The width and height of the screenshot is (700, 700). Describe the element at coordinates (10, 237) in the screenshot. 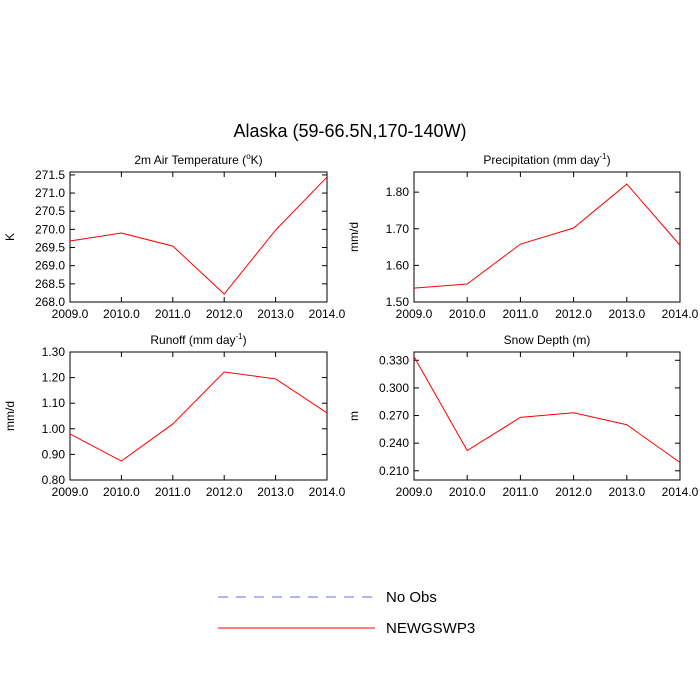

I see `y-axis-label: K` at that location.